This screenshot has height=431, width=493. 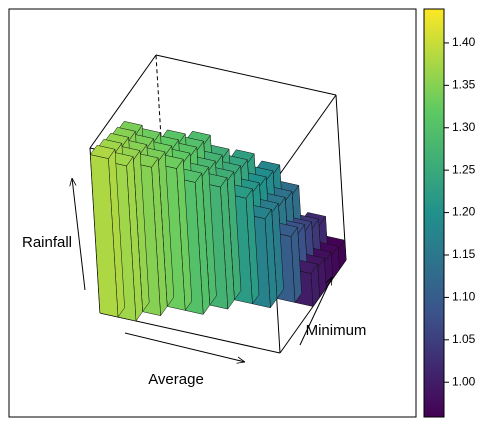 What do you see at coordinates (464, 42) in the screenshot?
I see `colorbar-tick-label: 1.40` at bounding box center [464, 42].